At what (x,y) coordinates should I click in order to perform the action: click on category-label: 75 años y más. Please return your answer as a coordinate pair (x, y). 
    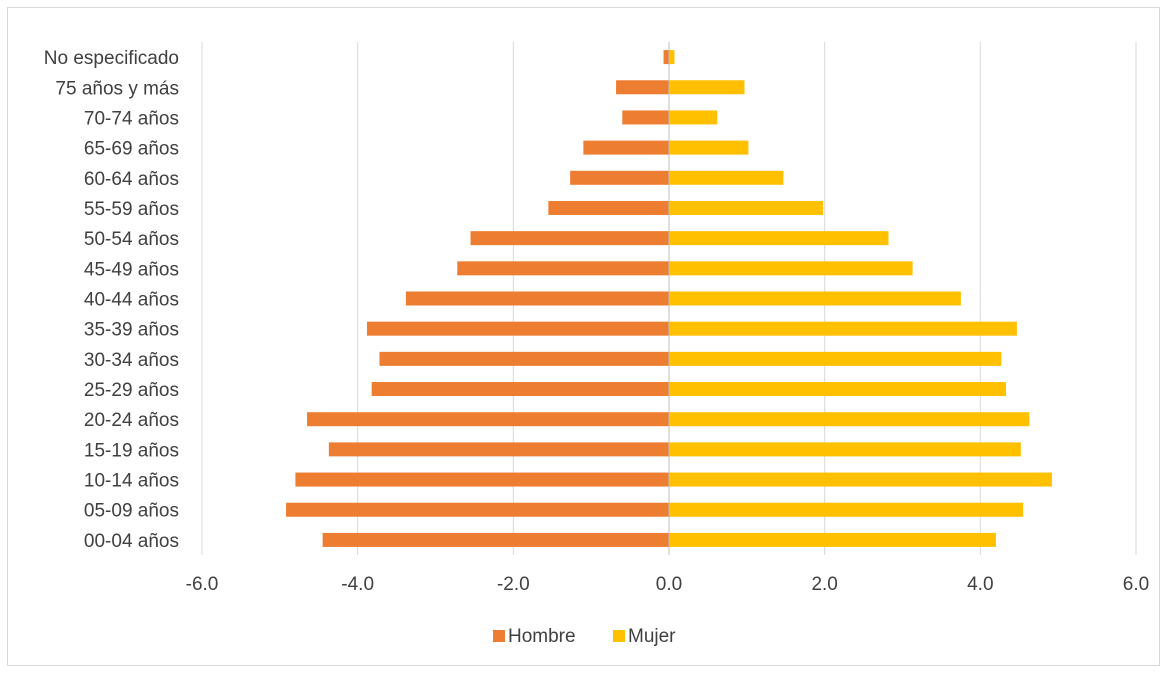
    Looking at the image, I should click on (117, 88).